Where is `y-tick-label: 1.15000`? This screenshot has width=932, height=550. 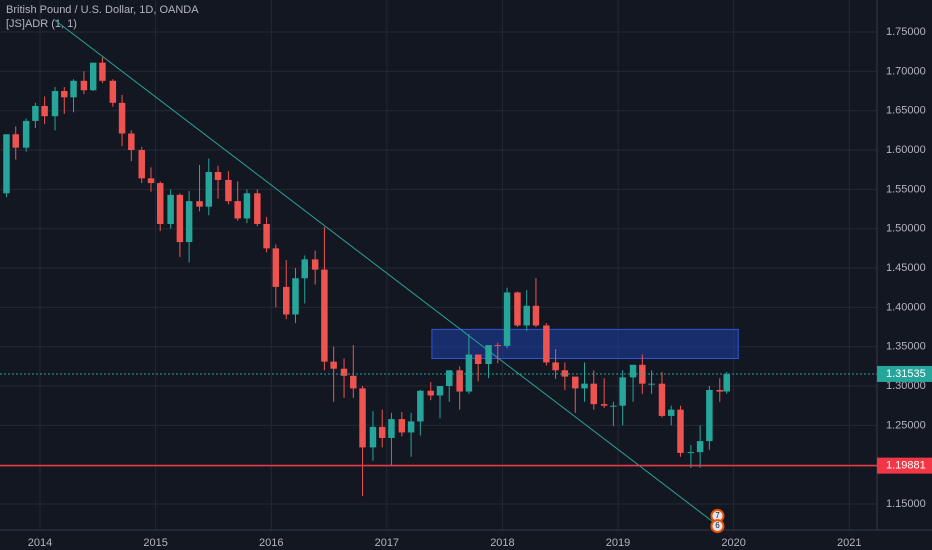
y-tick-label: 1.15000 is located at coordinates (906, 504).